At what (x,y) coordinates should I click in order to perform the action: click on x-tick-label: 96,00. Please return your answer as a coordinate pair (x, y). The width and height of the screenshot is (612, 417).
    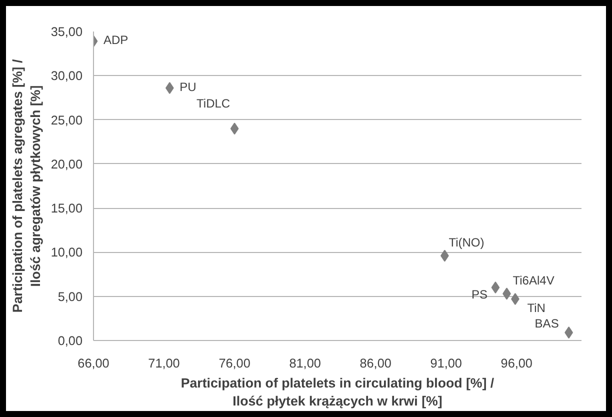
    Looking at the image, I should click on (516, 363).